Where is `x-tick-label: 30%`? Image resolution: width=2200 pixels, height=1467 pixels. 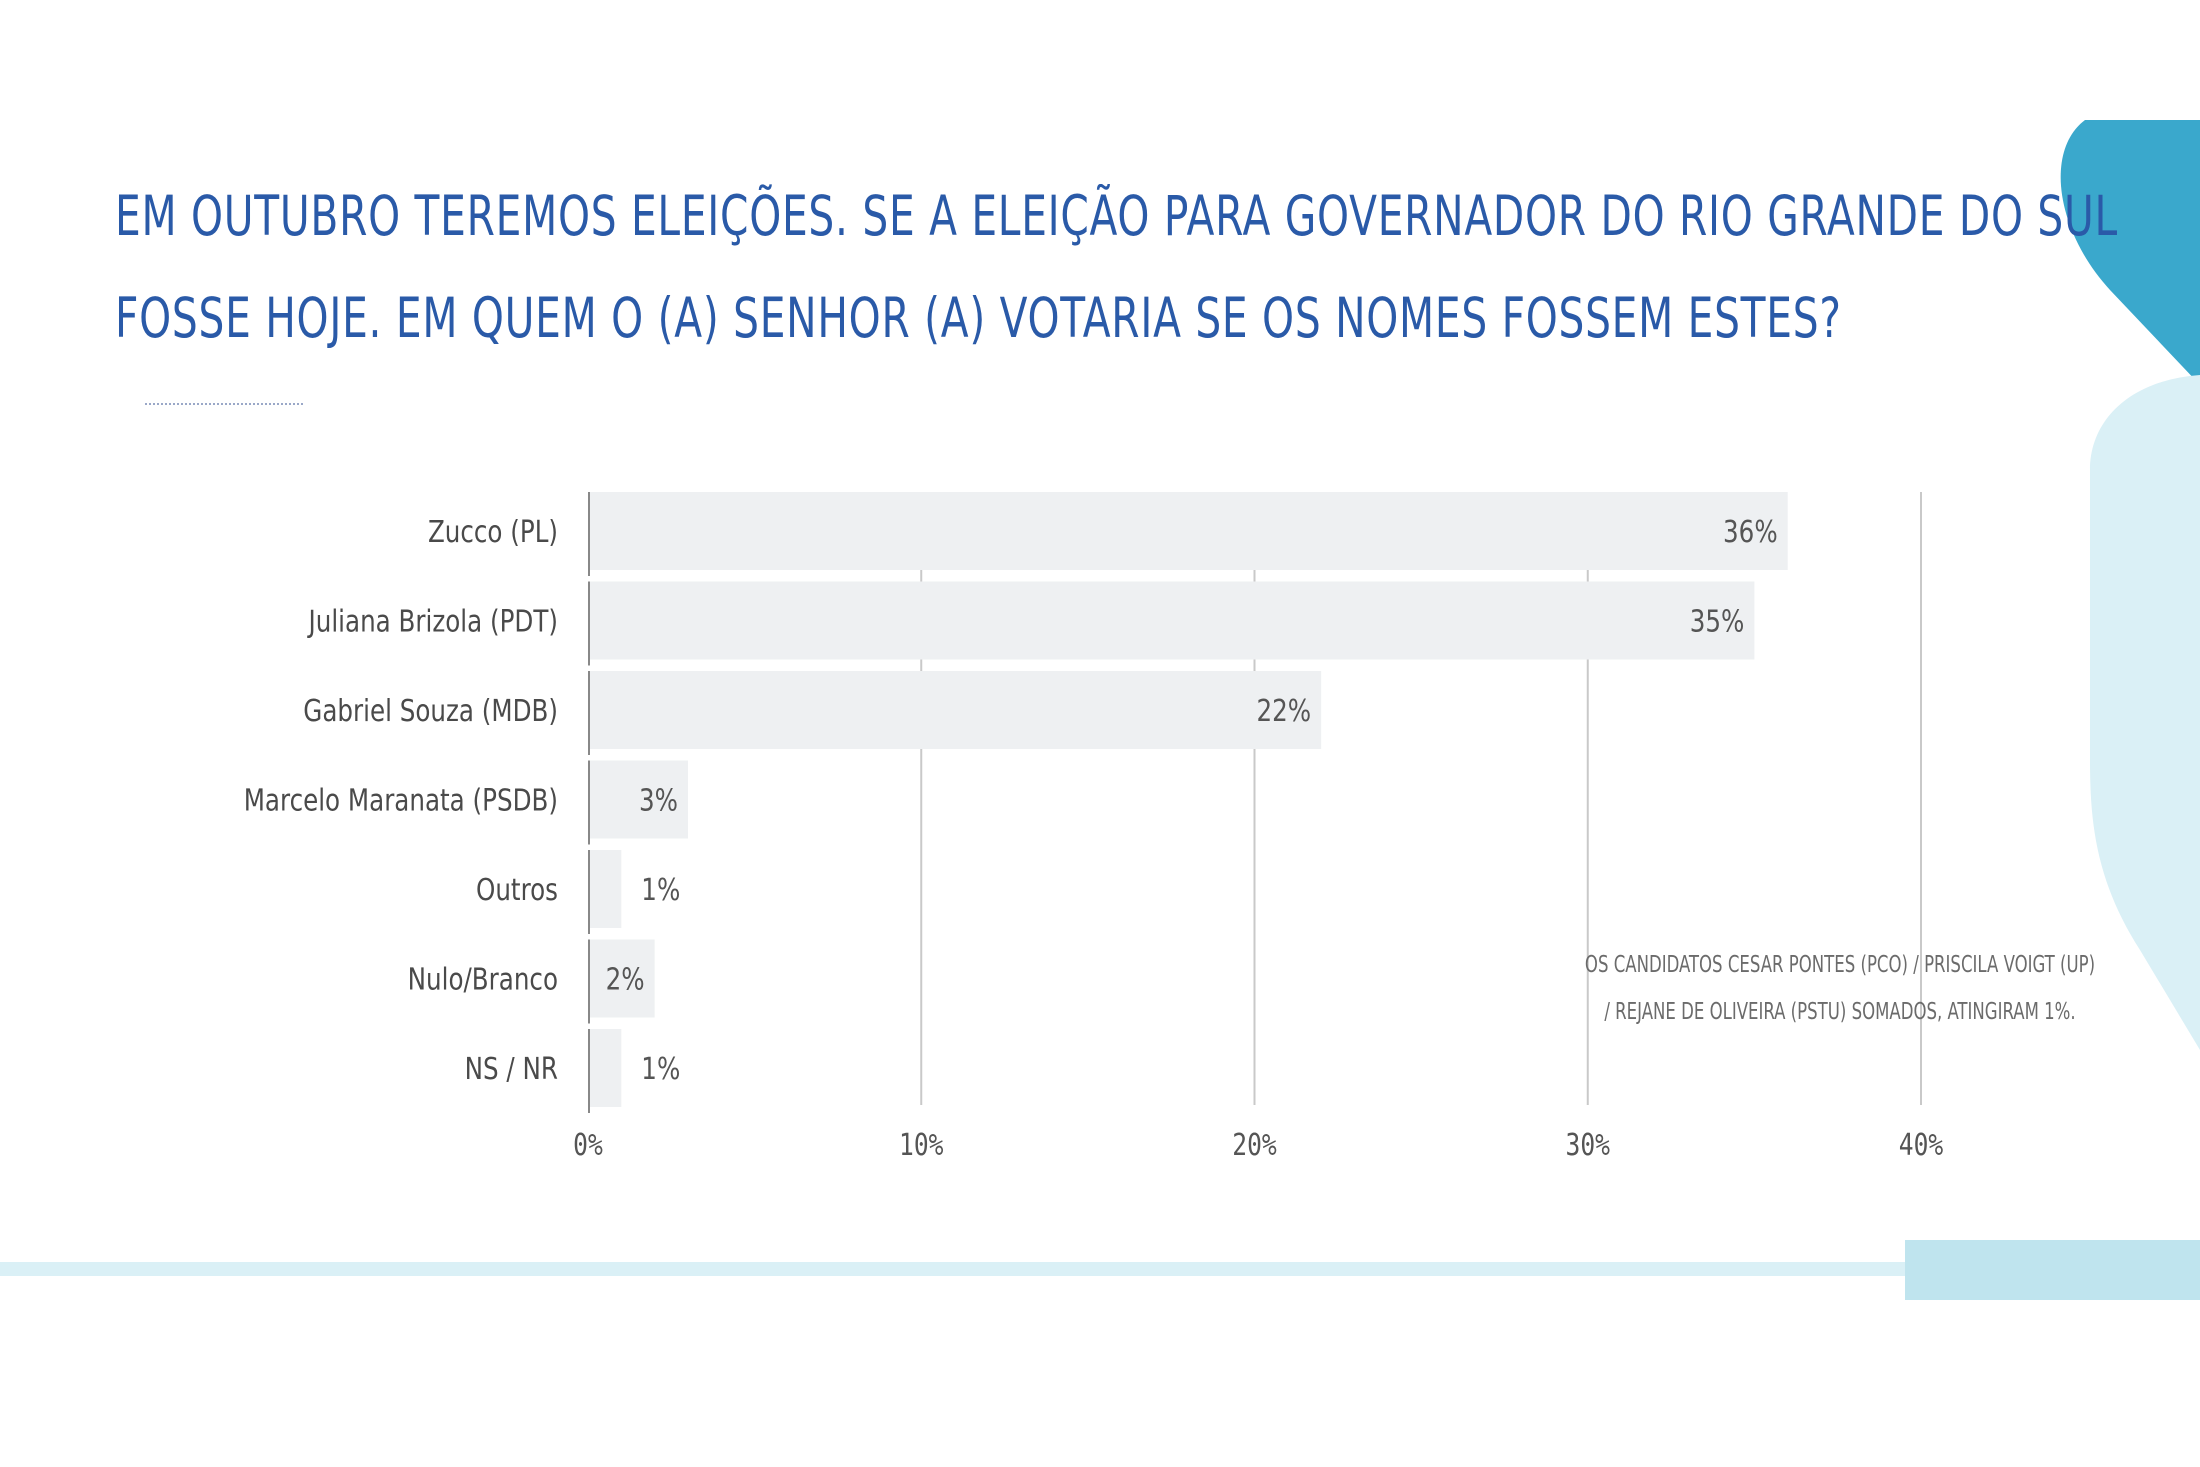
x-tick-label: 30% is located at coordinates (1588, 1146).